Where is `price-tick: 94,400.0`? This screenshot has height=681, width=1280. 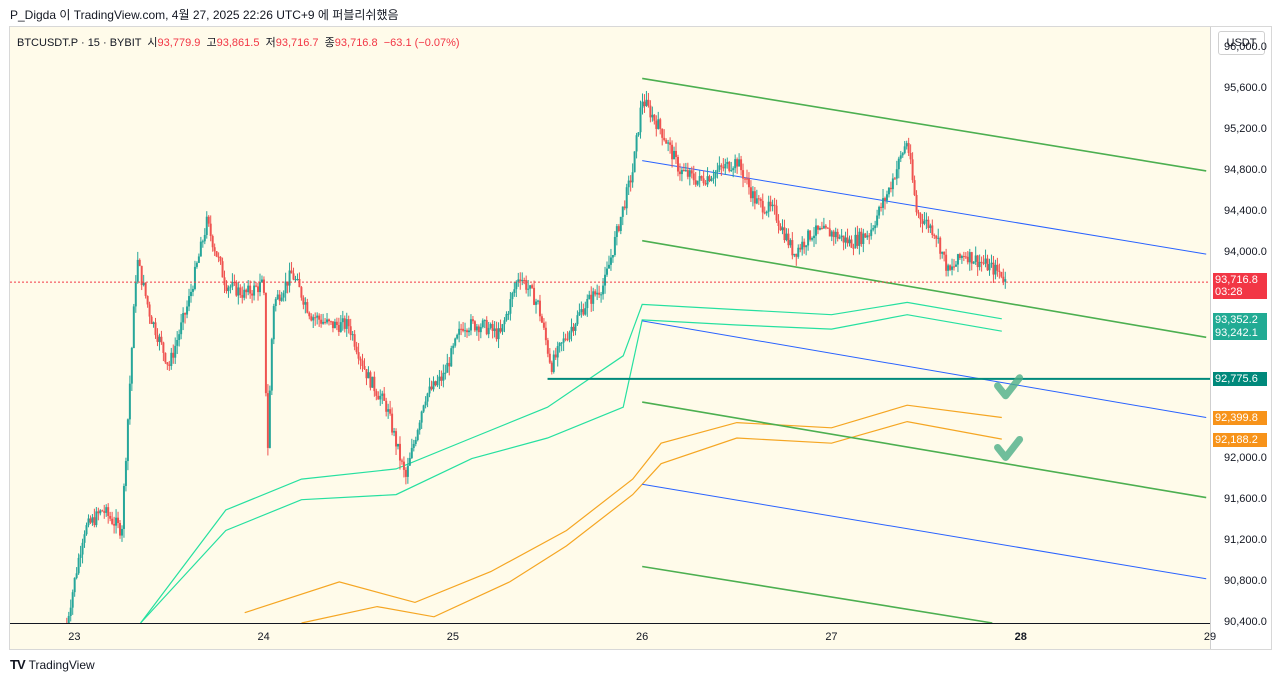 price-tick: 94,400.0 is located at coordinates (1245, 210).